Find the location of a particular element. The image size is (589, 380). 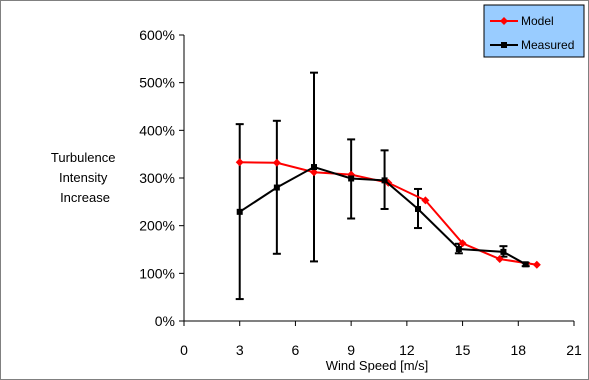

x-tick-label: 18 is located at coordinates (518, 350).